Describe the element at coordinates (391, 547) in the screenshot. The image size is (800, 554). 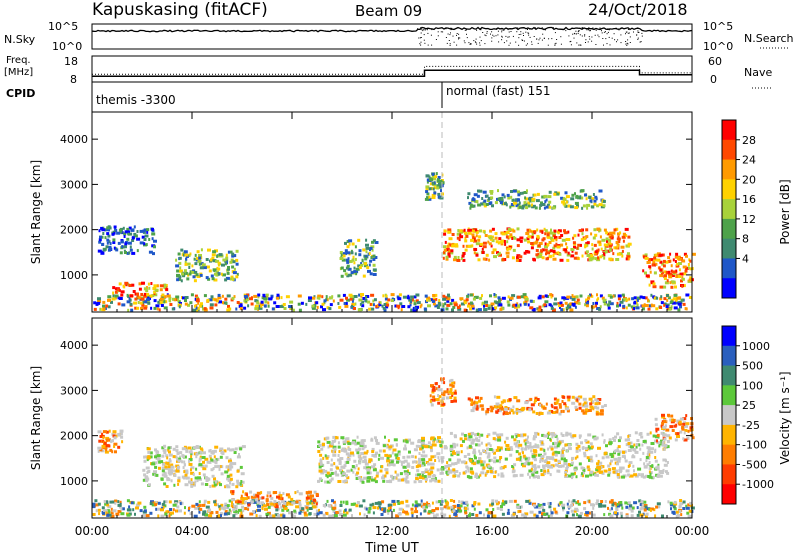
I see `x-axis-label: Time UT` at that location.